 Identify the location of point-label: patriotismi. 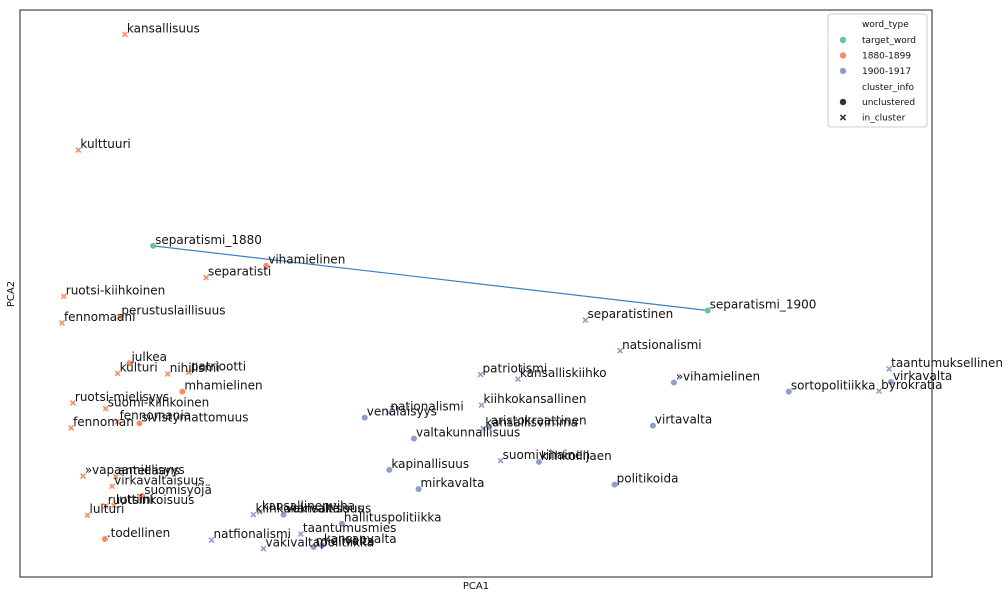
(515, 369).